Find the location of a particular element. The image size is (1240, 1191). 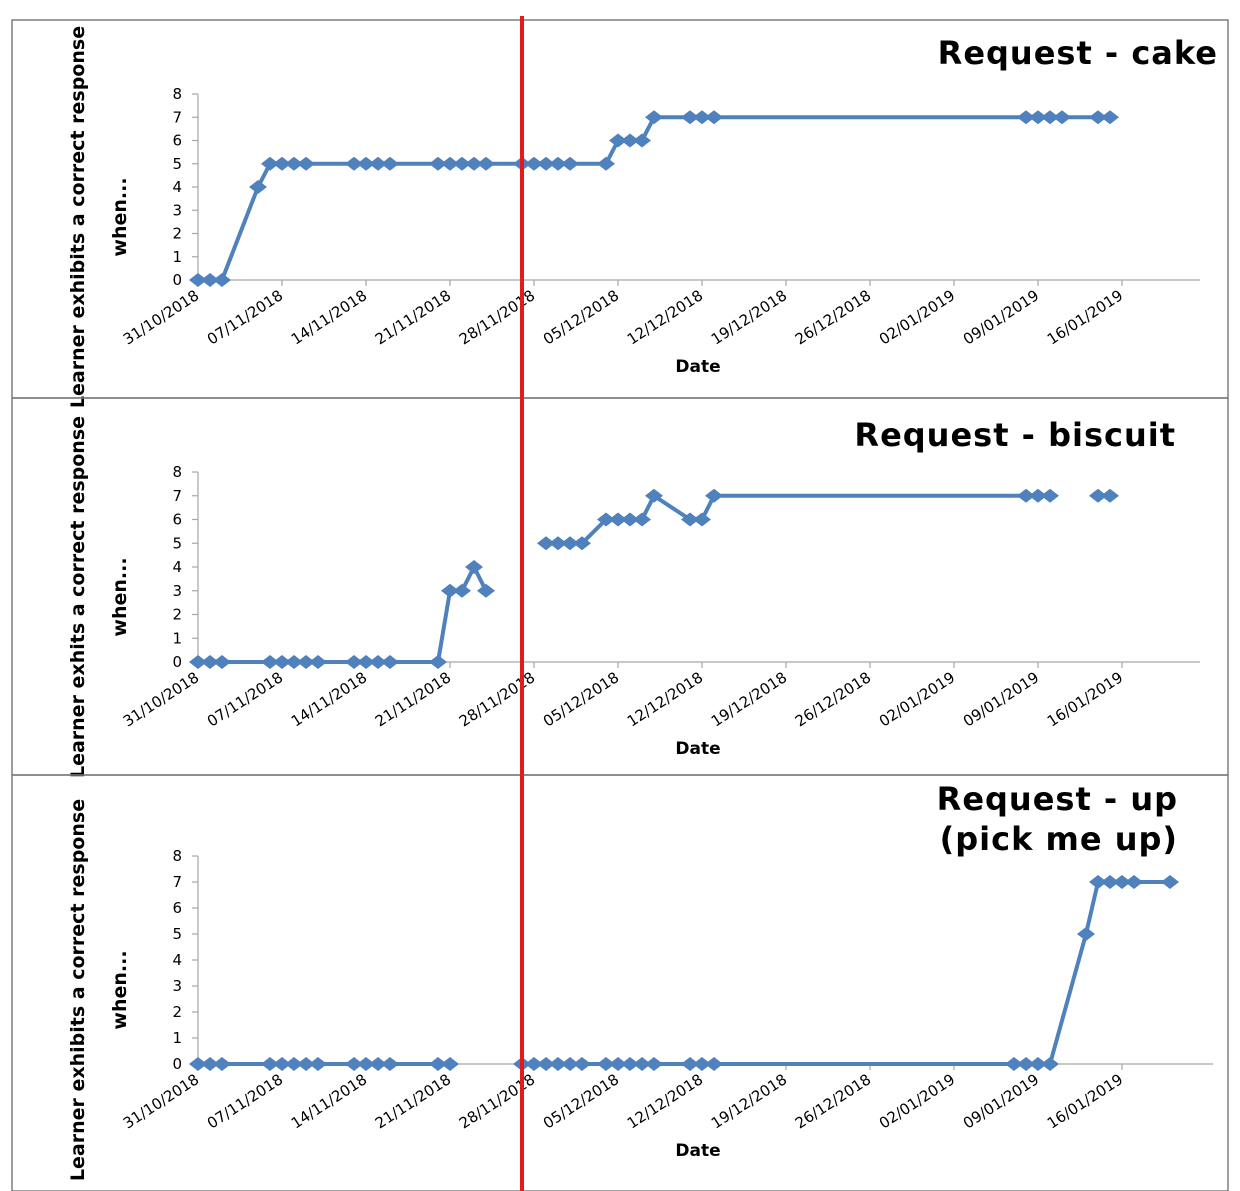

chart-title: Request - up is located at coordinates (1057, 799).